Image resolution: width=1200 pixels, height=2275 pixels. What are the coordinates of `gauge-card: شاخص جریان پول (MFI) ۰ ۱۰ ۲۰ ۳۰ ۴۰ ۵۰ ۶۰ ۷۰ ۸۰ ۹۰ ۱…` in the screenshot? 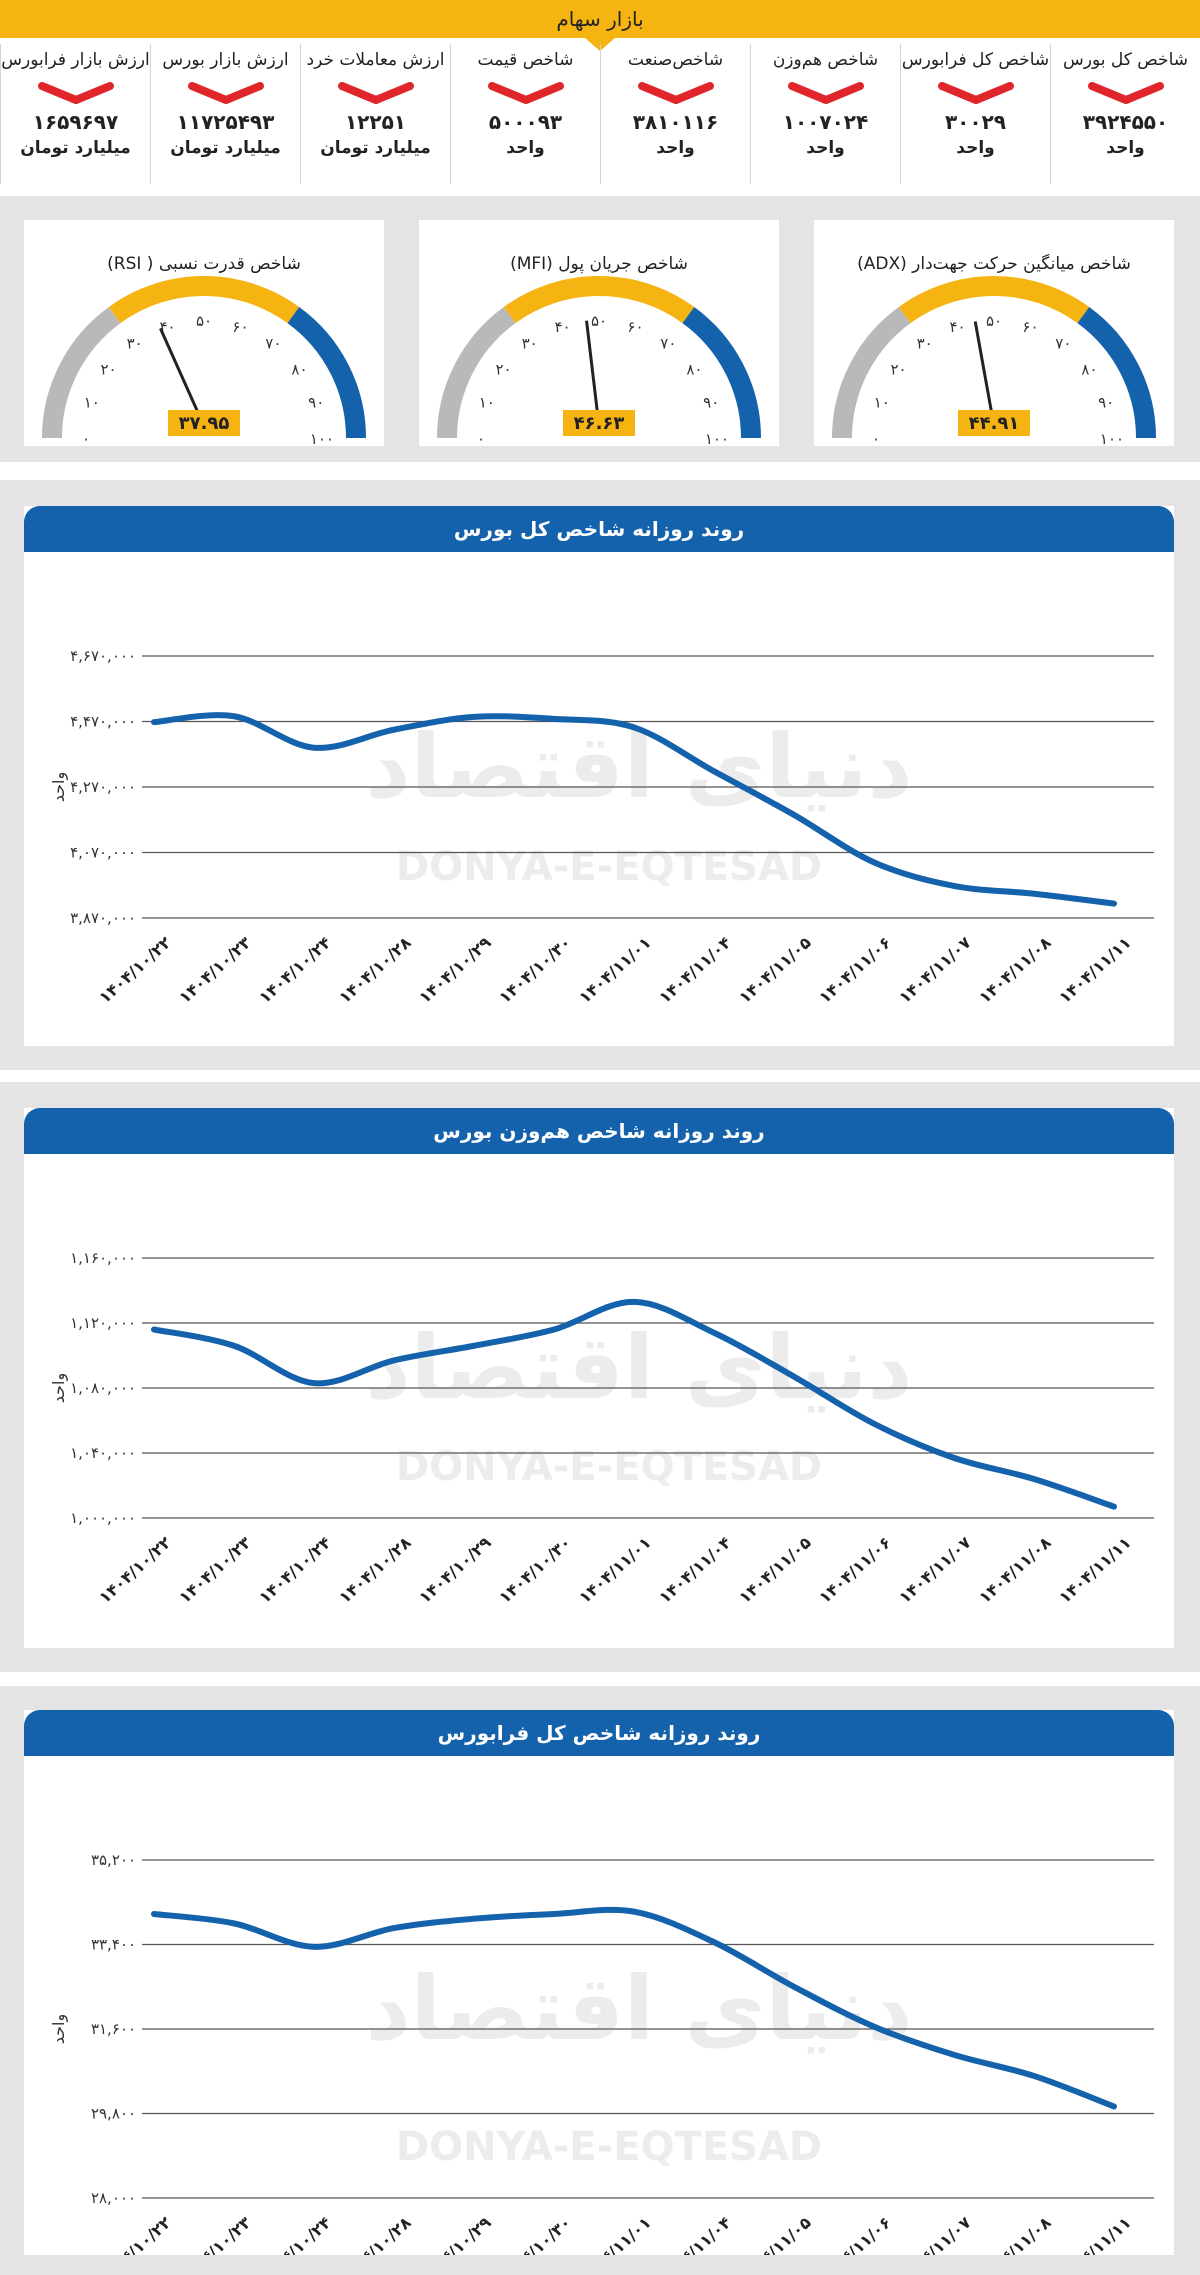 It's located at (599, 333).